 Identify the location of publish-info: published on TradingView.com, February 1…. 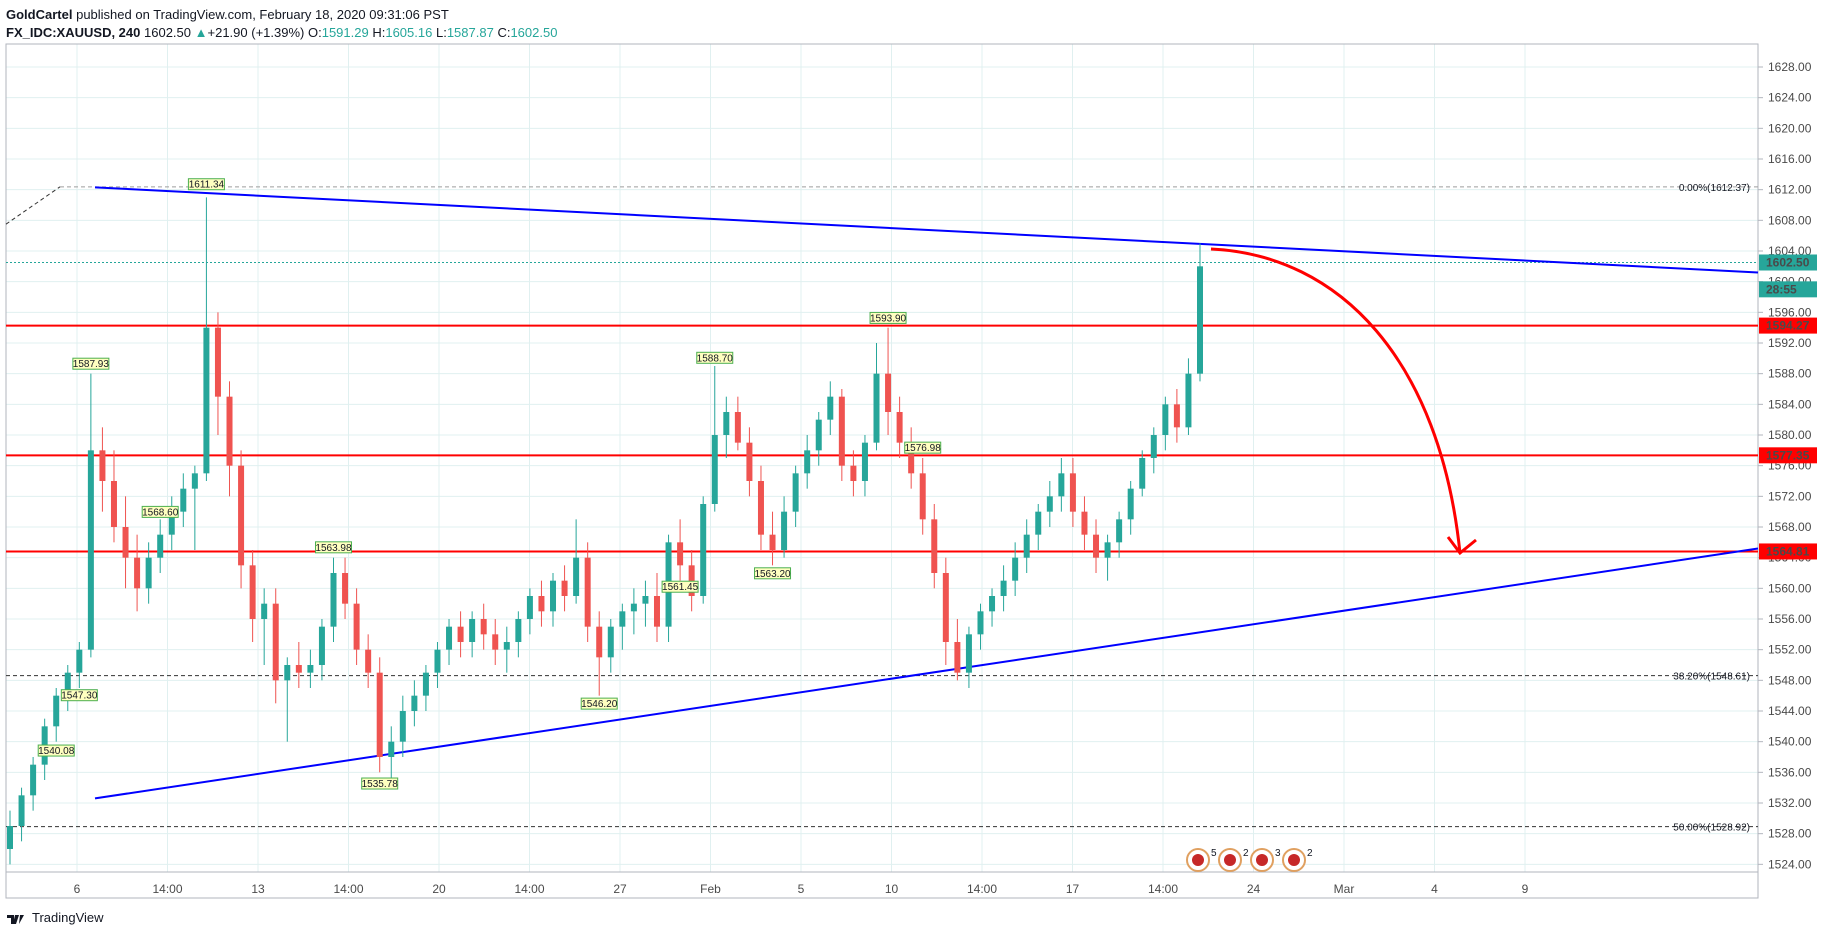
(262, 14).